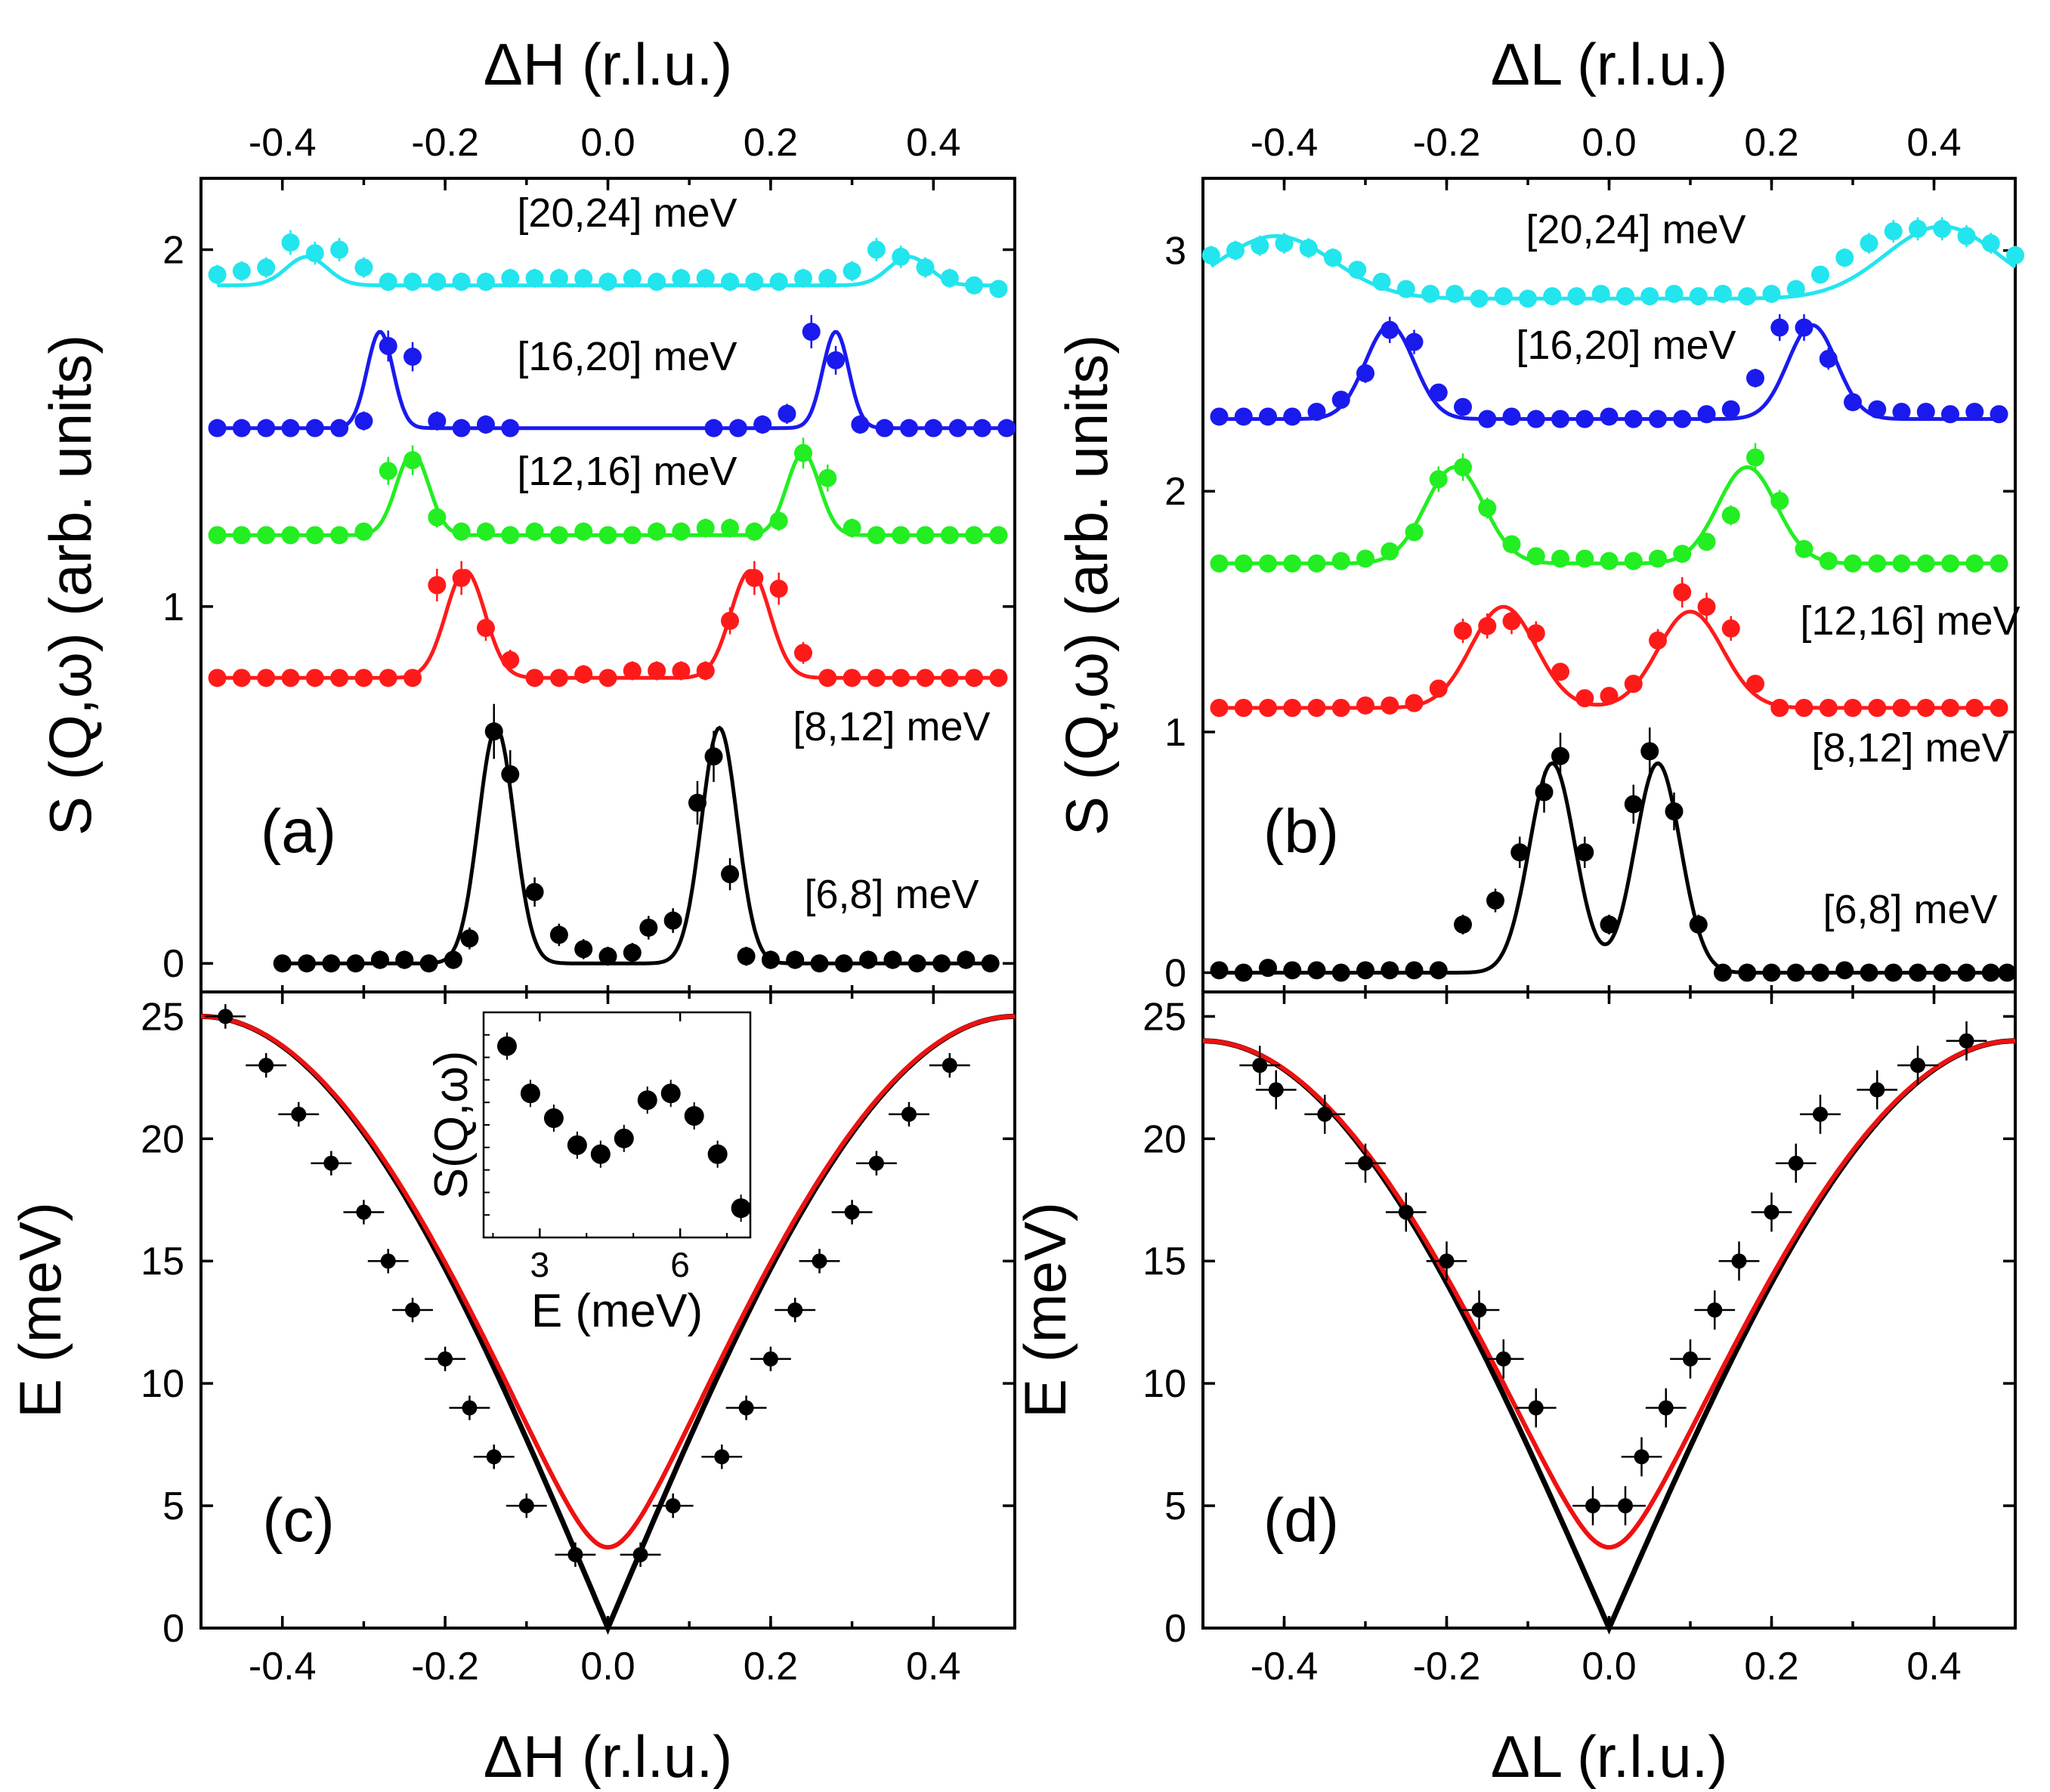 The height and width of the screenshot is (1792, 2050). I want to click on x-tick-label: -0.2, so click(445, 1666).